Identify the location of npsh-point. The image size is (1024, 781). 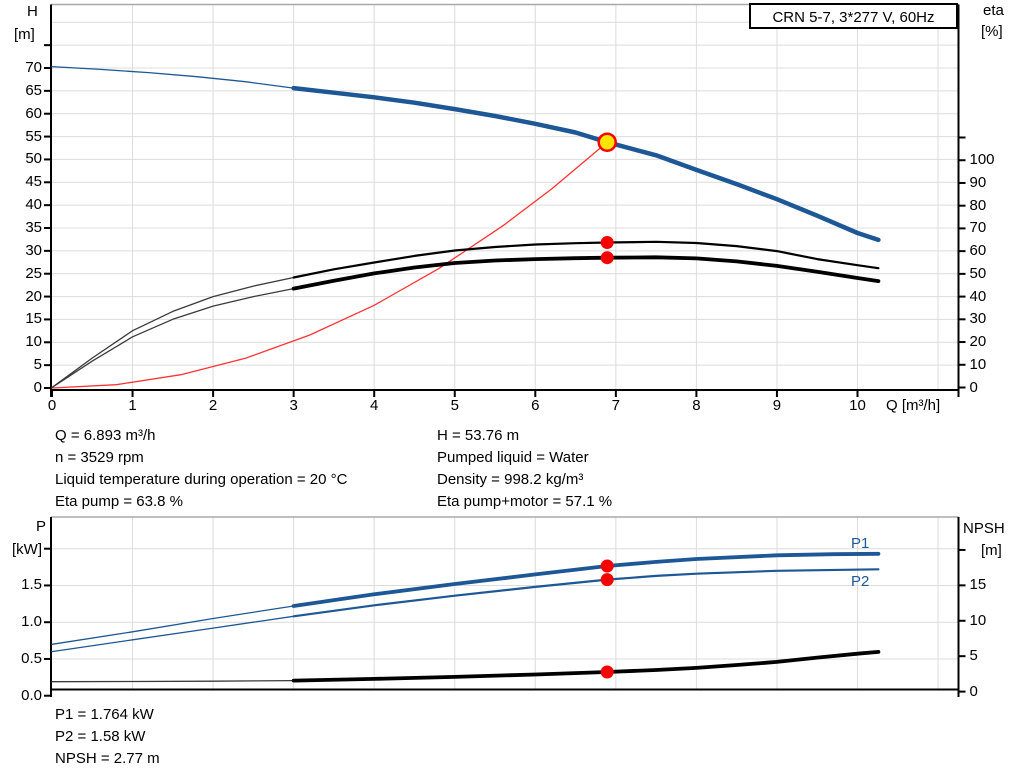
(607, 672).